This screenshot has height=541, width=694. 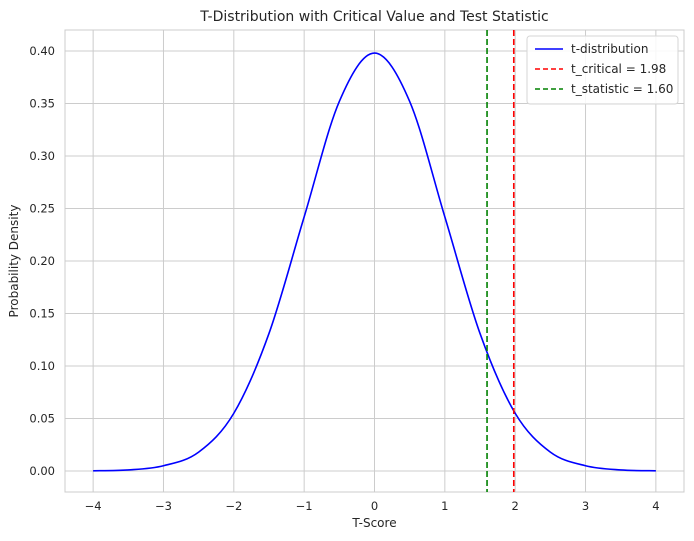 I want to click on y-ticks: 0.00 0.05 0.10 0.15 0.20 0.25 0.30 0.35 0.40, so click(x=42, y=261).